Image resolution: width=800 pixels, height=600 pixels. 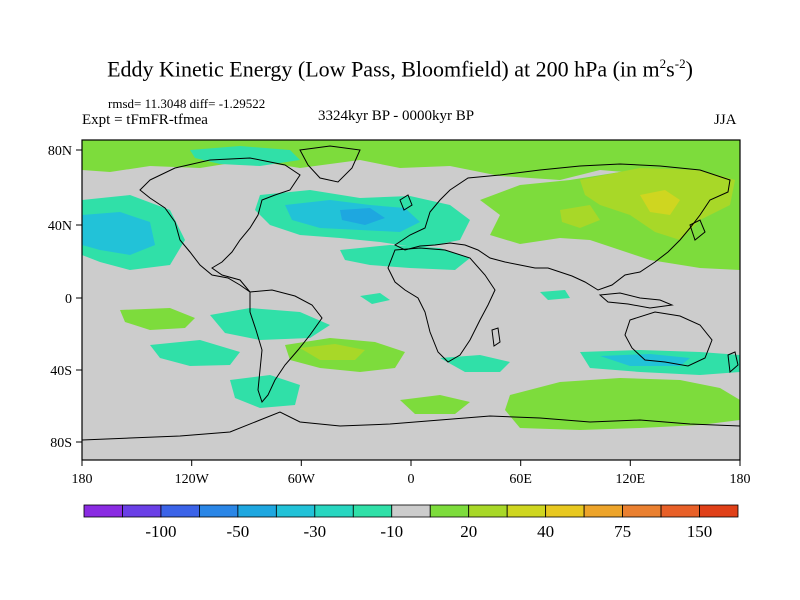 I want to click on lat-tick-40n: 40N, so click(x=65, y=226).